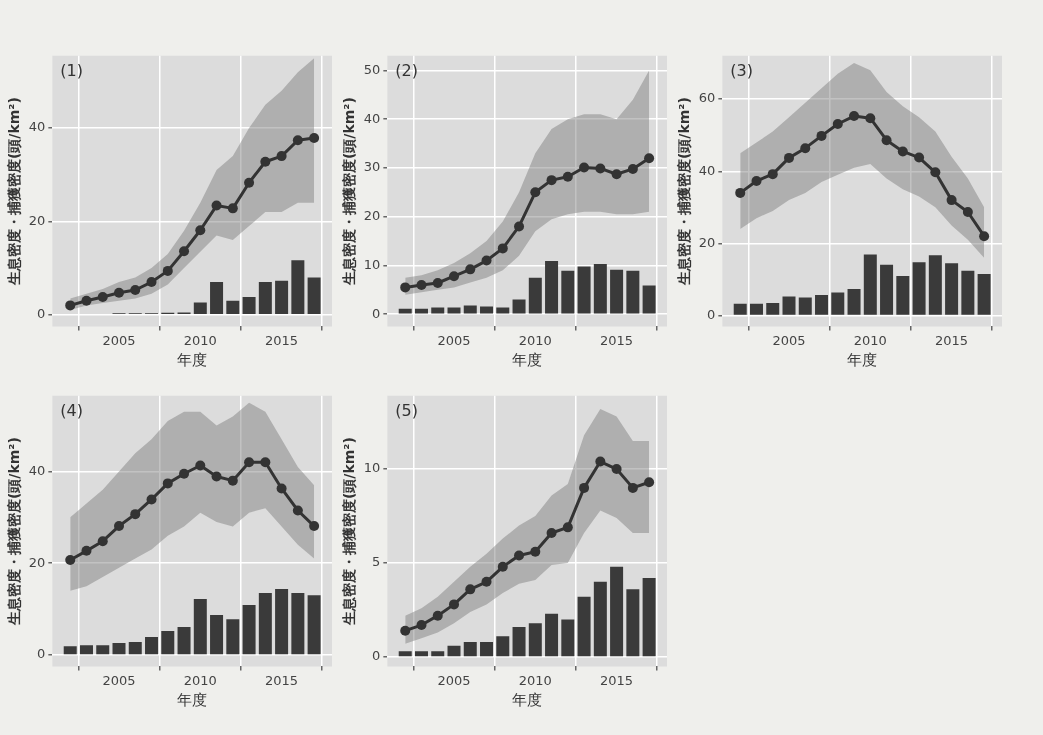  Describe the element at coordinates (37, 562) in the screenshot. I see `y-tick-label: 20` at that location.